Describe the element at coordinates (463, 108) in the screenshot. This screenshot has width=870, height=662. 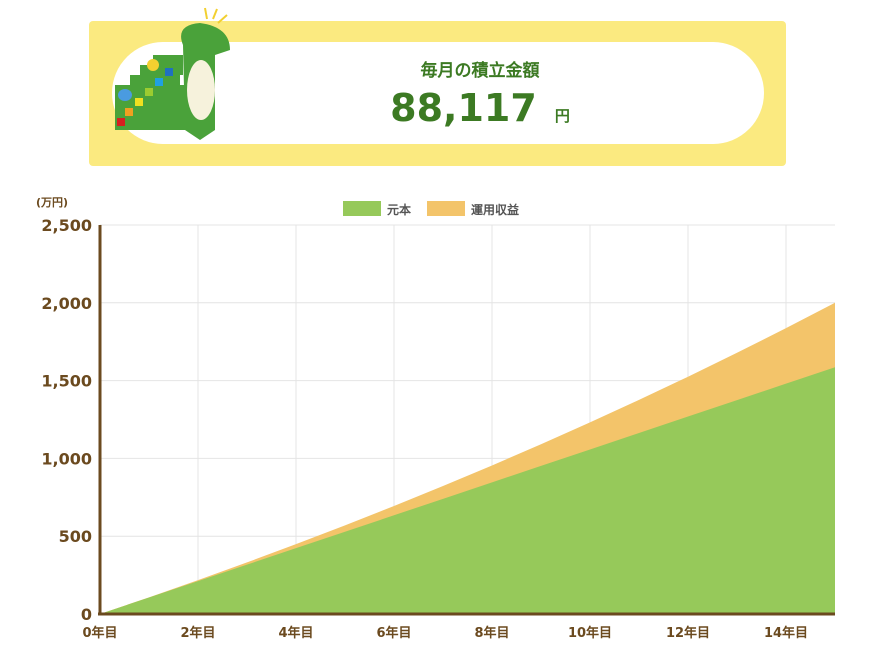
I see `amount-number: 88,117` at that location.